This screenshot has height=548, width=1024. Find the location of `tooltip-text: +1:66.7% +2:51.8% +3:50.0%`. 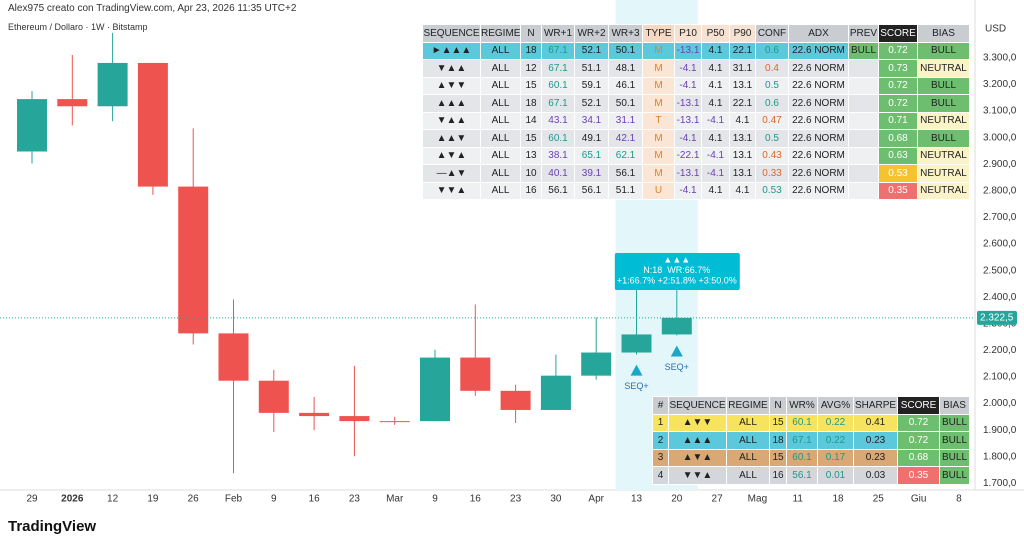

tooltip-text: +1:66.7% +2:51.8% +3:50.0% is located at coordinates (677, 280).